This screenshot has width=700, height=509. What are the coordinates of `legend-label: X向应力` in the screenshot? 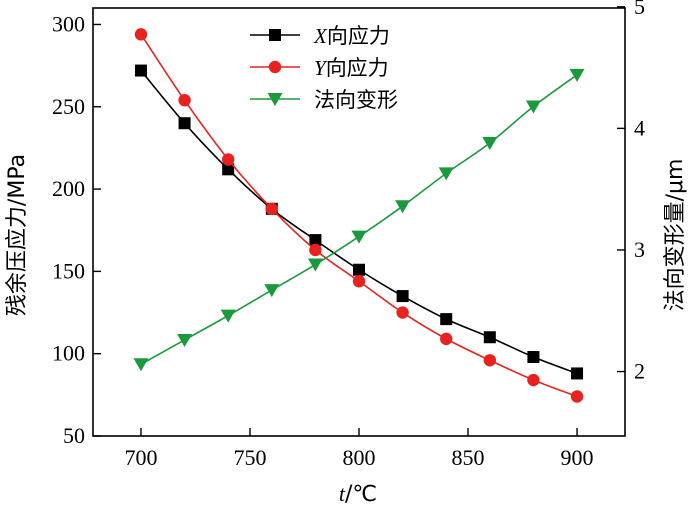 It's located at (351, 36).